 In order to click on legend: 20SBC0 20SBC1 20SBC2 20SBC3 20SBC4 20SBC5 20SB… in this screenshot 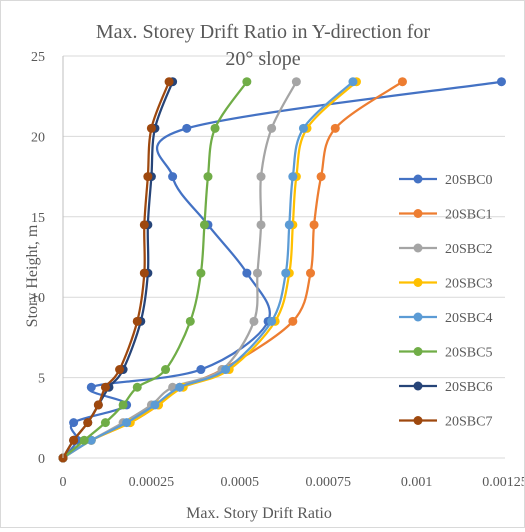, I will do `click(445, 301)`.